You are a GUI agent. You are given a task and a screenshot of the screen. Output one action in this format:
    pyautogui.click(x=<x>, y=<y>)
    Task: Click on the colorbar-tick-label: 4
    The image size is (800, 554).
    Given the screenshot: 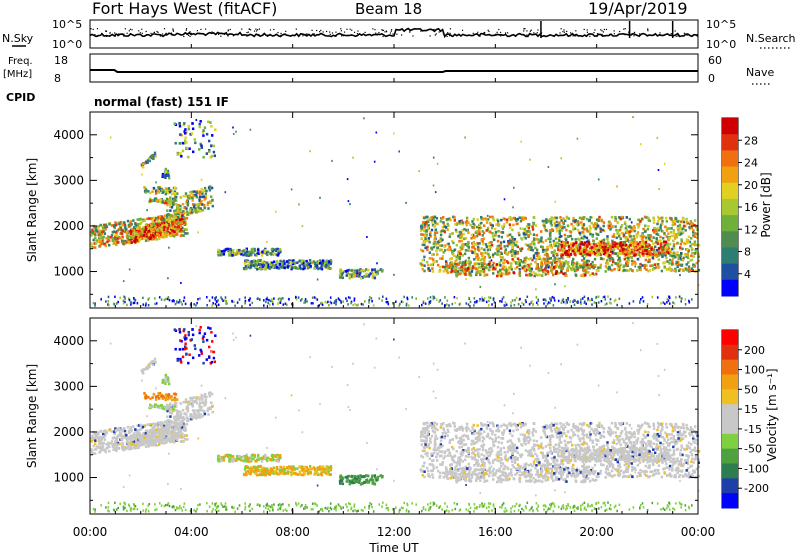 What is the action you would take?
    pyautogui.click(x=747, y=274)
    